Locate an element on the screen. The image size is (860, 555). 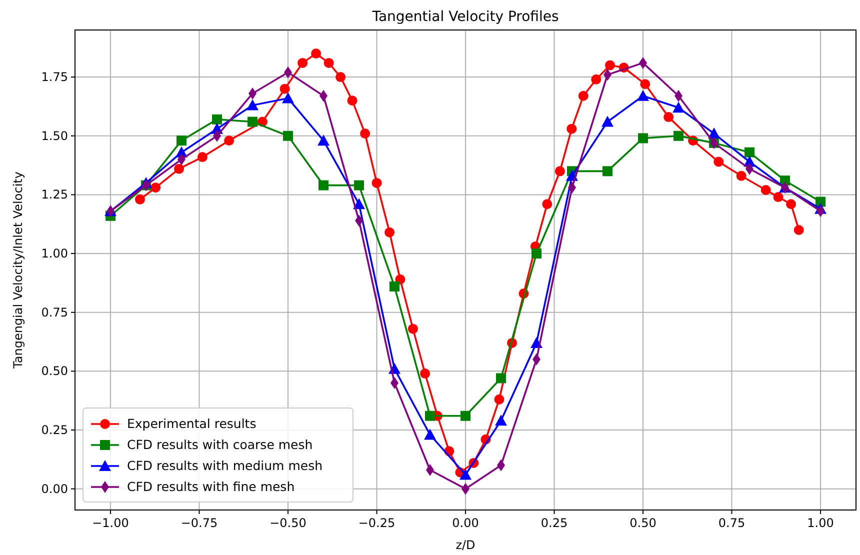
legend-label: CFD results with fine mesh is located at coordinates (211, 486).